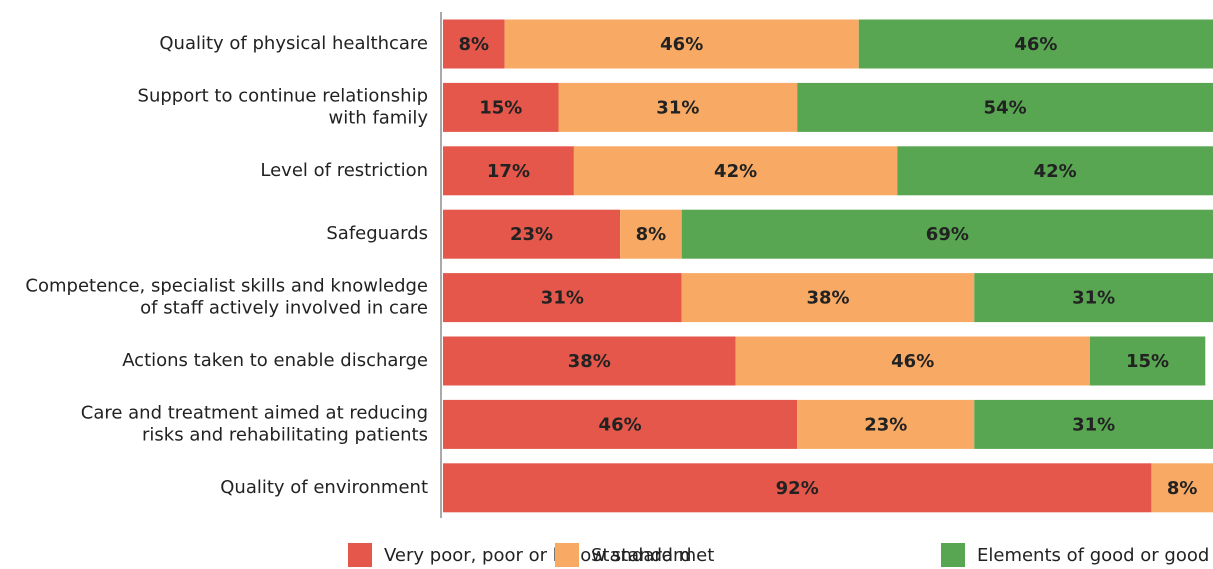 The height and width of the screenshot is (569, 1213). Describe the element at coordinates (324, 487) in the screenshot. I see `category-label: Quality of environment` at that location.